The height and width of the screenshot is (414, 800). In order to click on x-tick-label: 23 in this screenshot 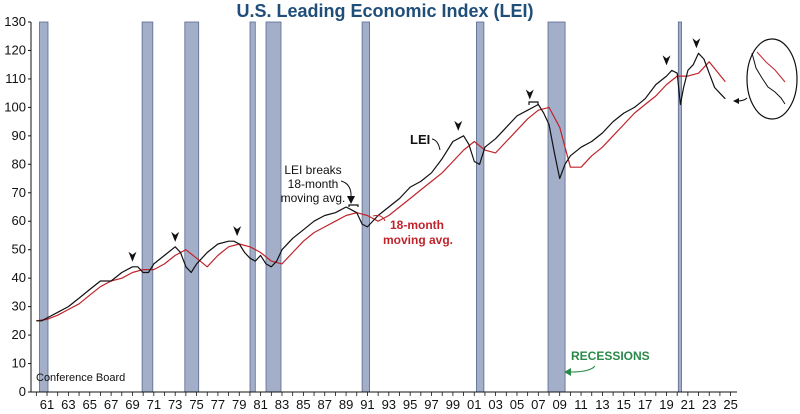, I will do `click(709, 404)`.